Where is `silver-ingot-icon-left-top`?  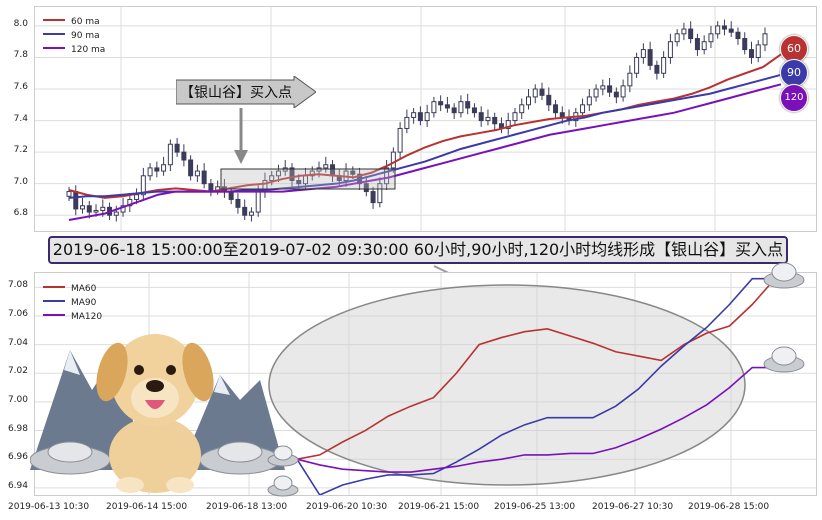
silver-ingot-icon-left-top is located at coordinates (283, 456).